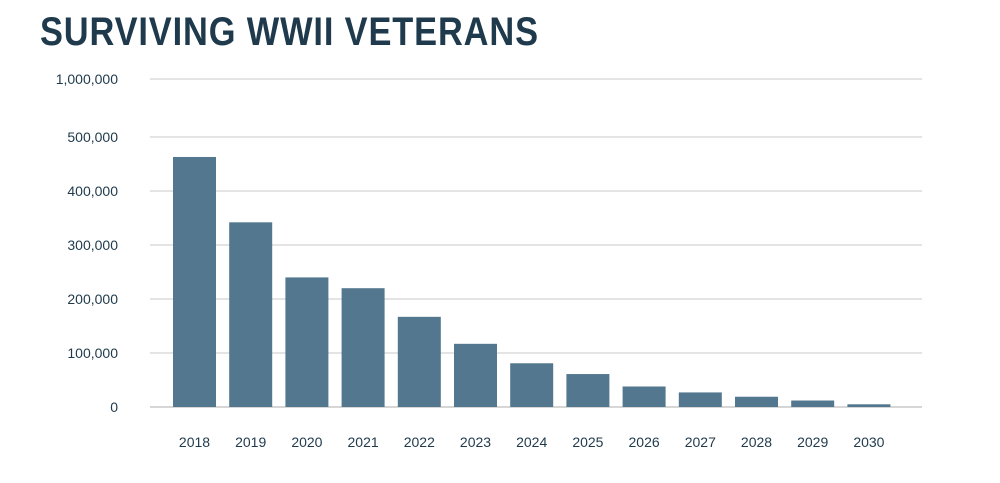  I want to click on x-tick-label: 2023, so click(475, 442).